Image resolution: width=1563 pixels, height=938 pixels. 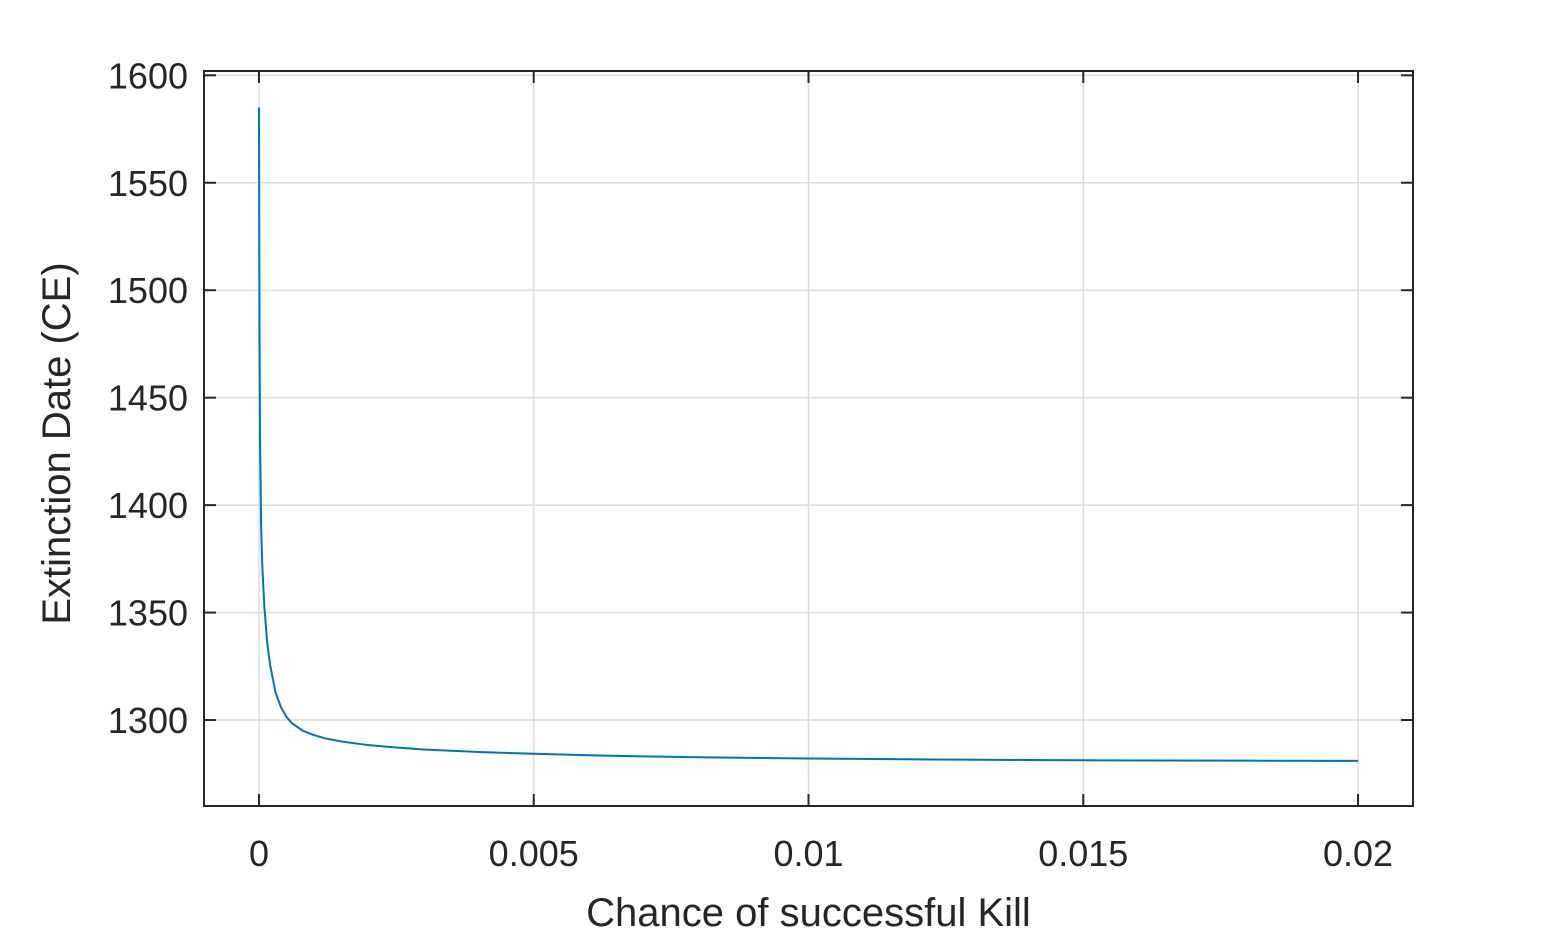 I want to click on y-tick-label: 1300, so click(x=148, y=720).